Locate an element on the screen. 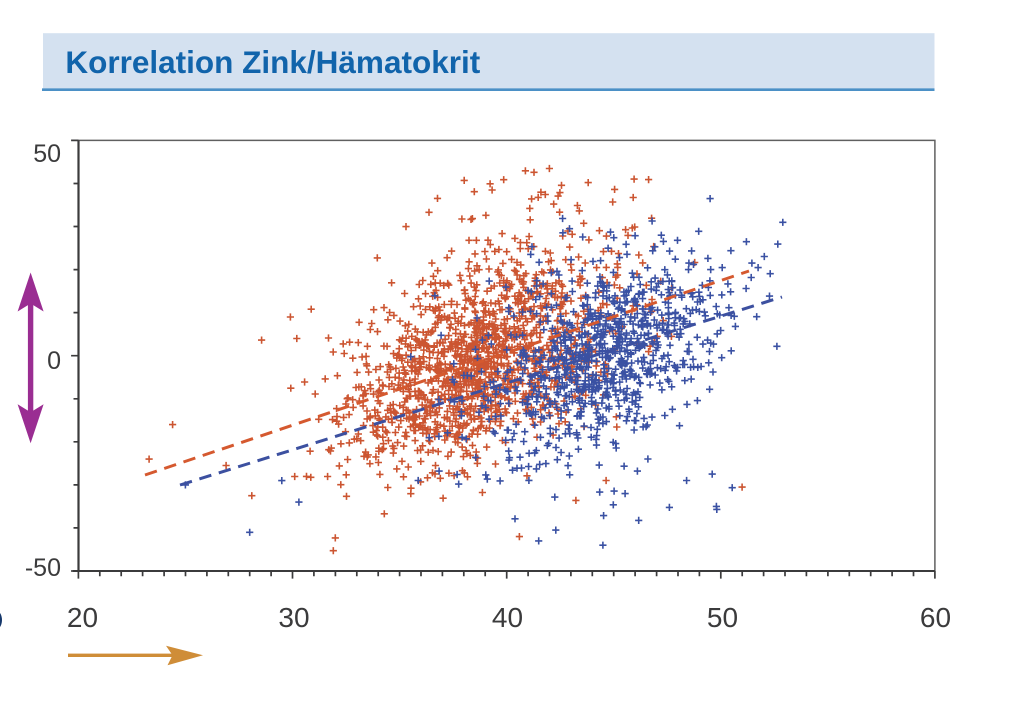 The width and height of the screenshot is (1027, 719). svg-text: -50 is located at coordinates (43, 568).